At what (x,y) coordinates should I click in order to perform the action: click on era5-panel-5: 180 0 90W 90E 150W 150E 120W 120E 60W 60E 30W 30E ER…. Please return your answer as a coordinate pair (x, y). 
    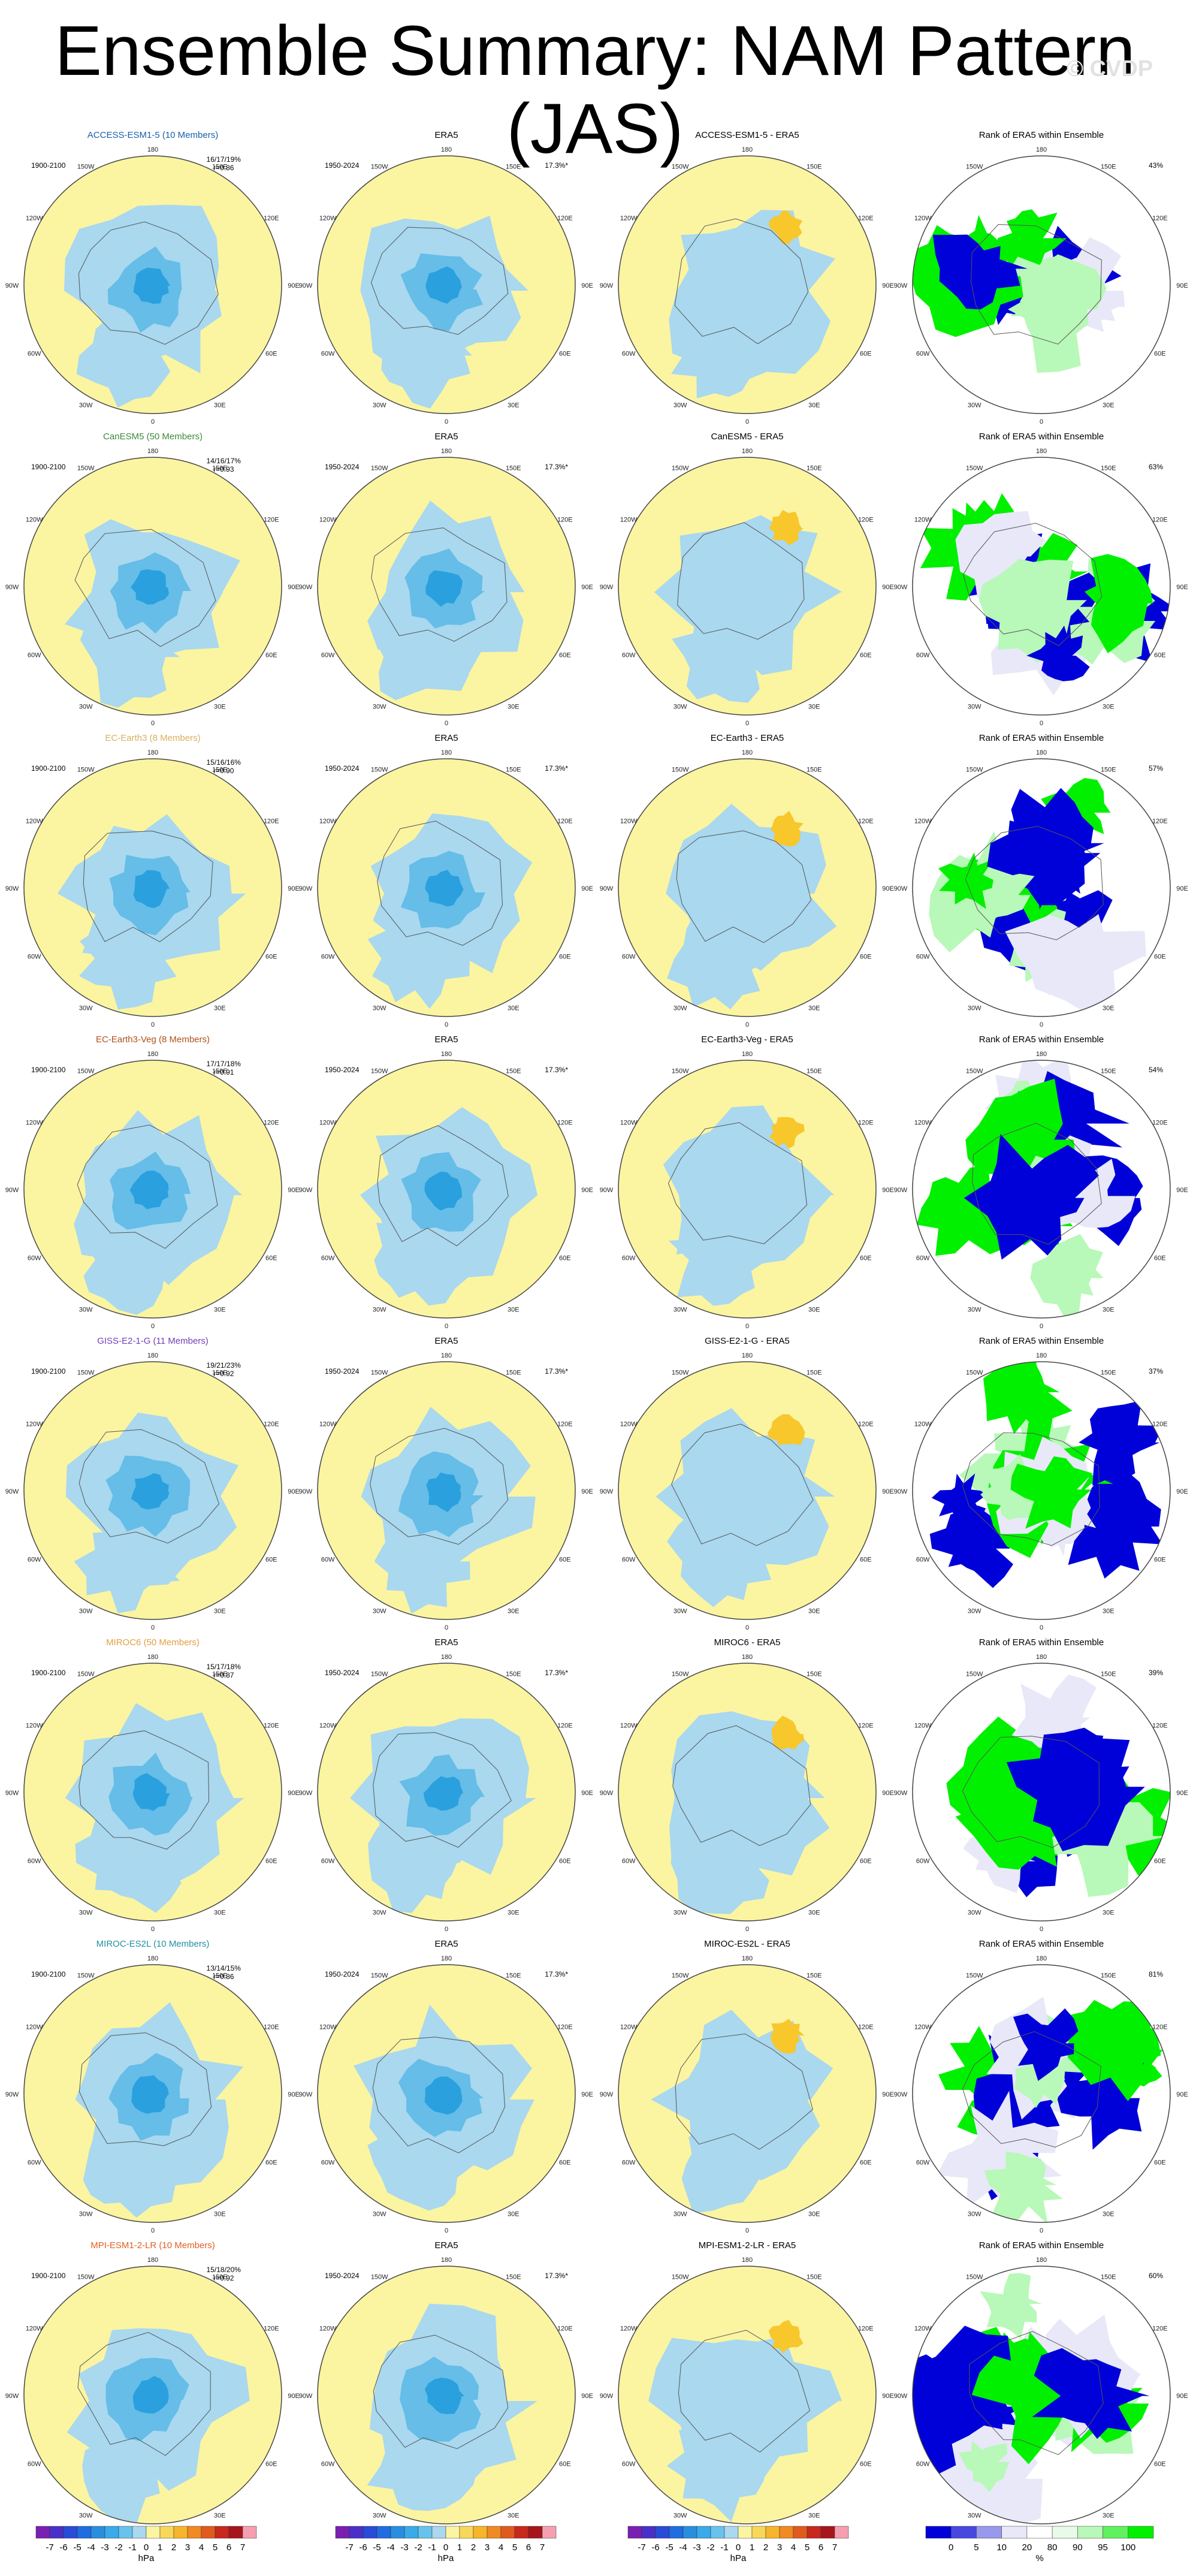
    Looking at the image, I should click on (446, 1483).